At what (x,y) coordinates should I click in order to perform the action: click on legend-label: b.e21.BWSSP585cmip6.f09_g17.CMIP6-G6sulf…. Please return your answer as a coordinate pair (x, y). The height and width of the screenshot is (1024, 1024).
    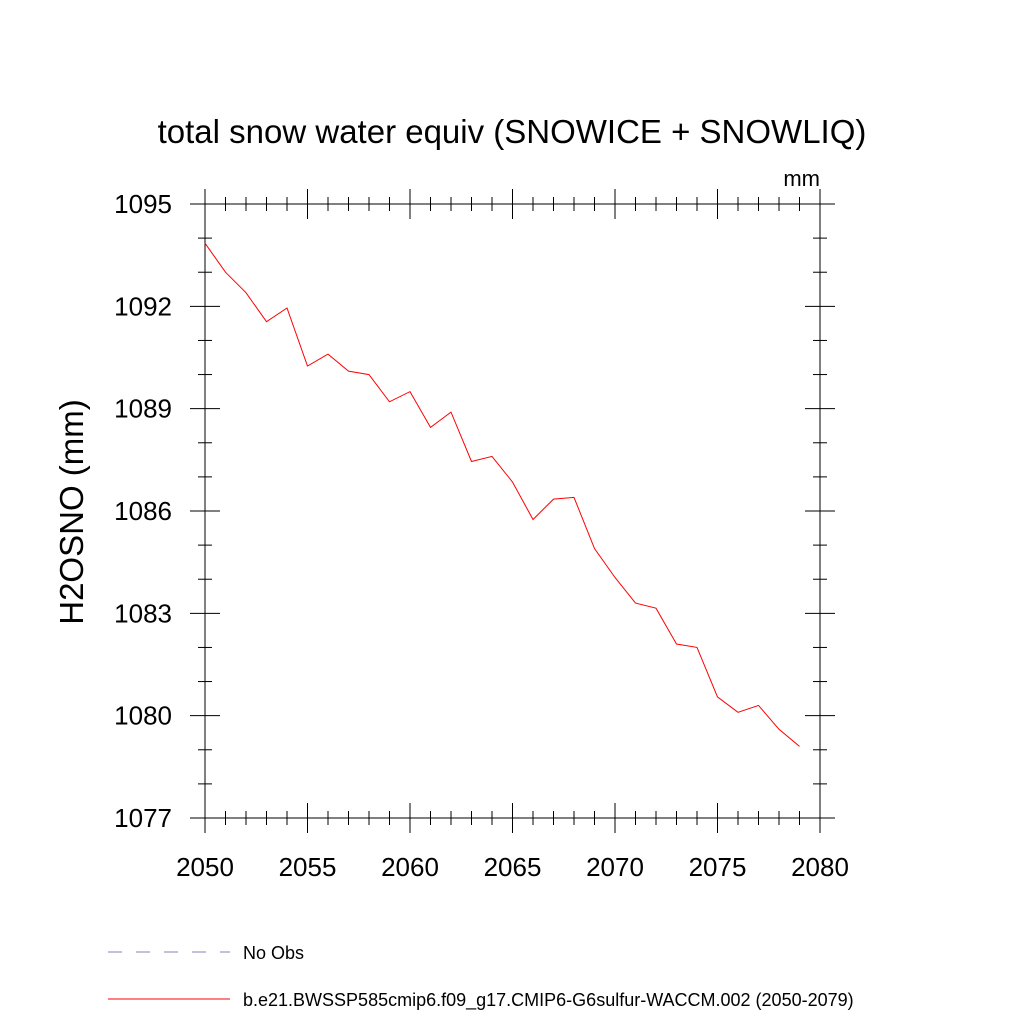
    Looking at the image, I should click on (548, 1000).